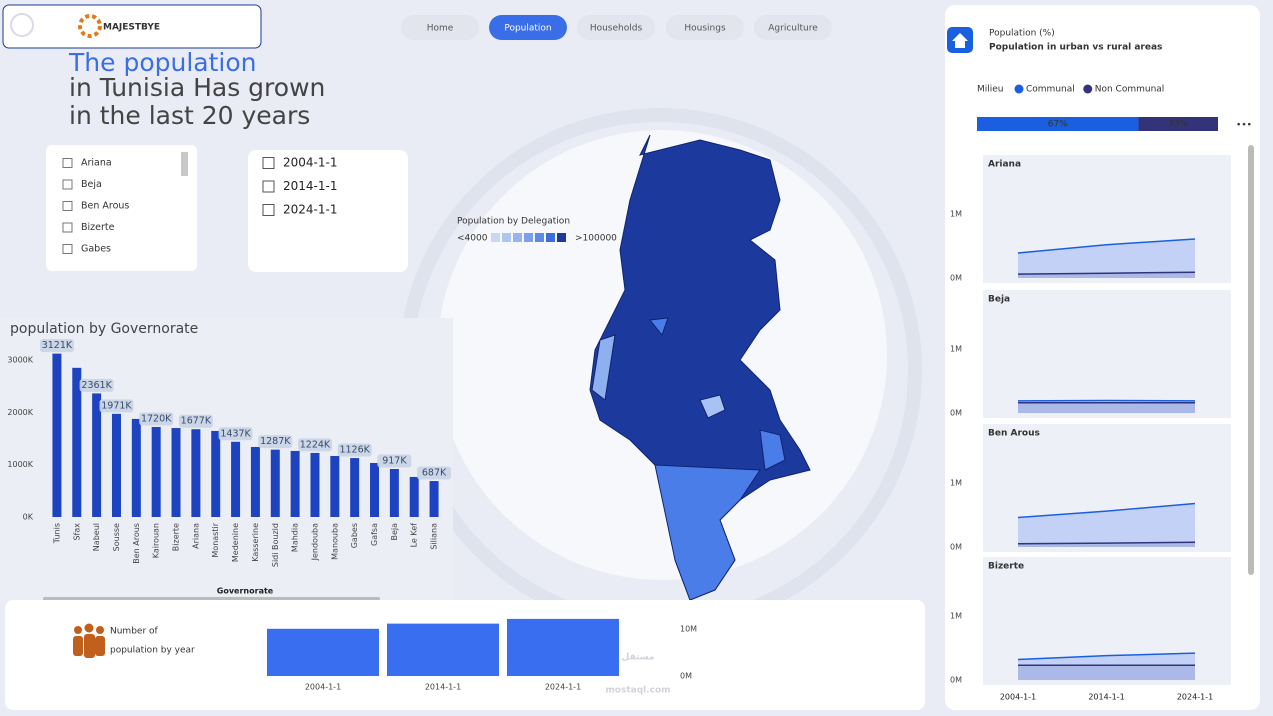 The image size is (1273, 716). Describe the element at coordinates (105, 206) in the screenshot. I see `slicer-item: Ben Arous` at that location.